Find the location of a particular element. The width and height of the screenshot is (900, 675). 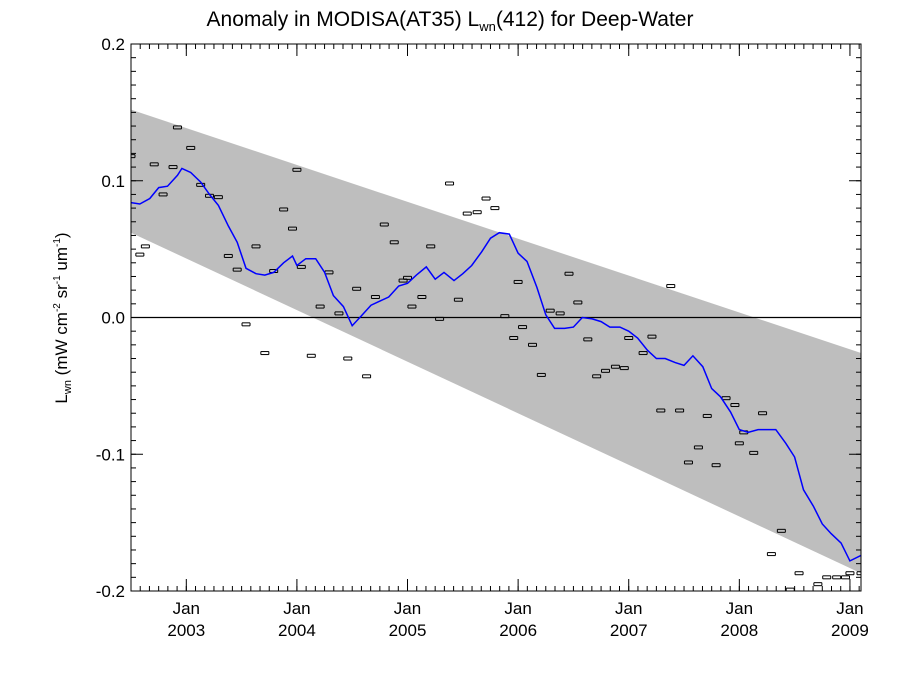

x-tick-year-label: 2003 is located at coordinates (186, 630).